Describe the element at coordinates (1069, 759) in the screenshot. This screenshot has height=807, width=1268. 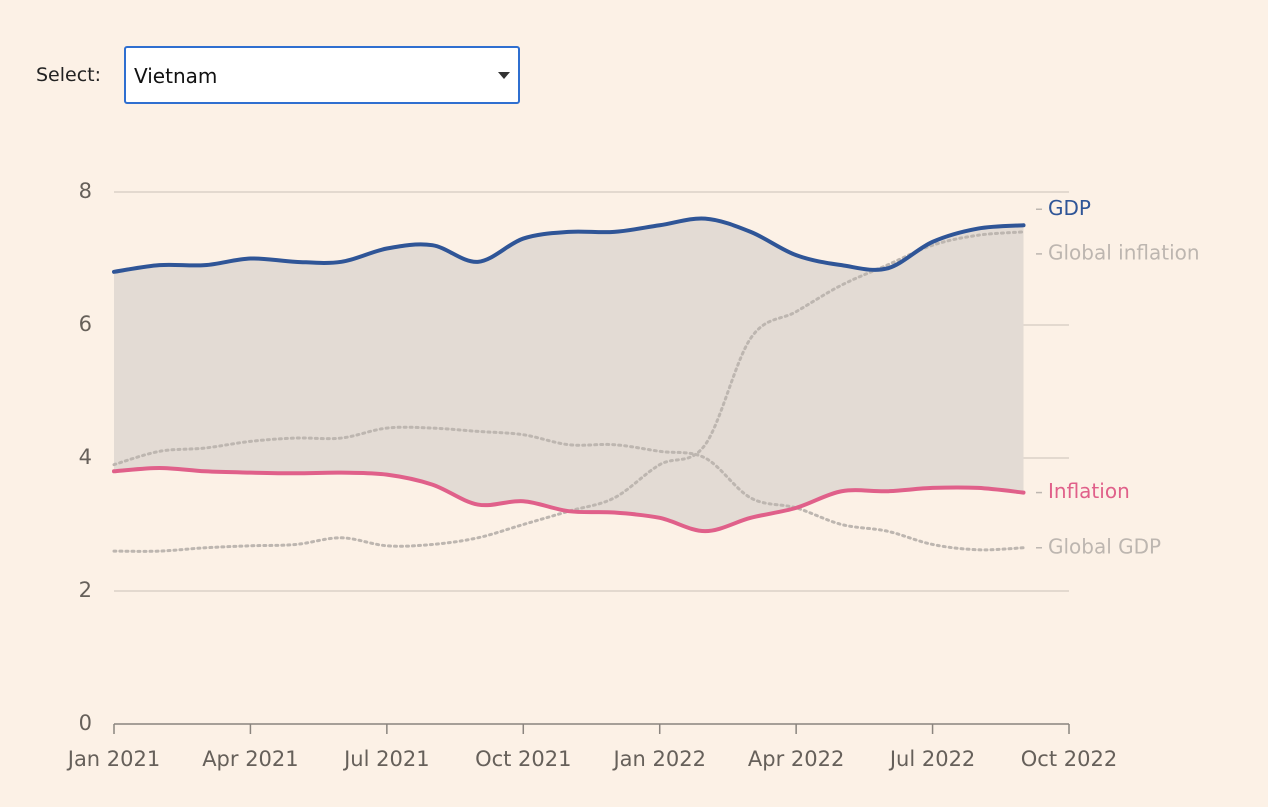
I see `x-tick-label: Oct 2022` at that location.